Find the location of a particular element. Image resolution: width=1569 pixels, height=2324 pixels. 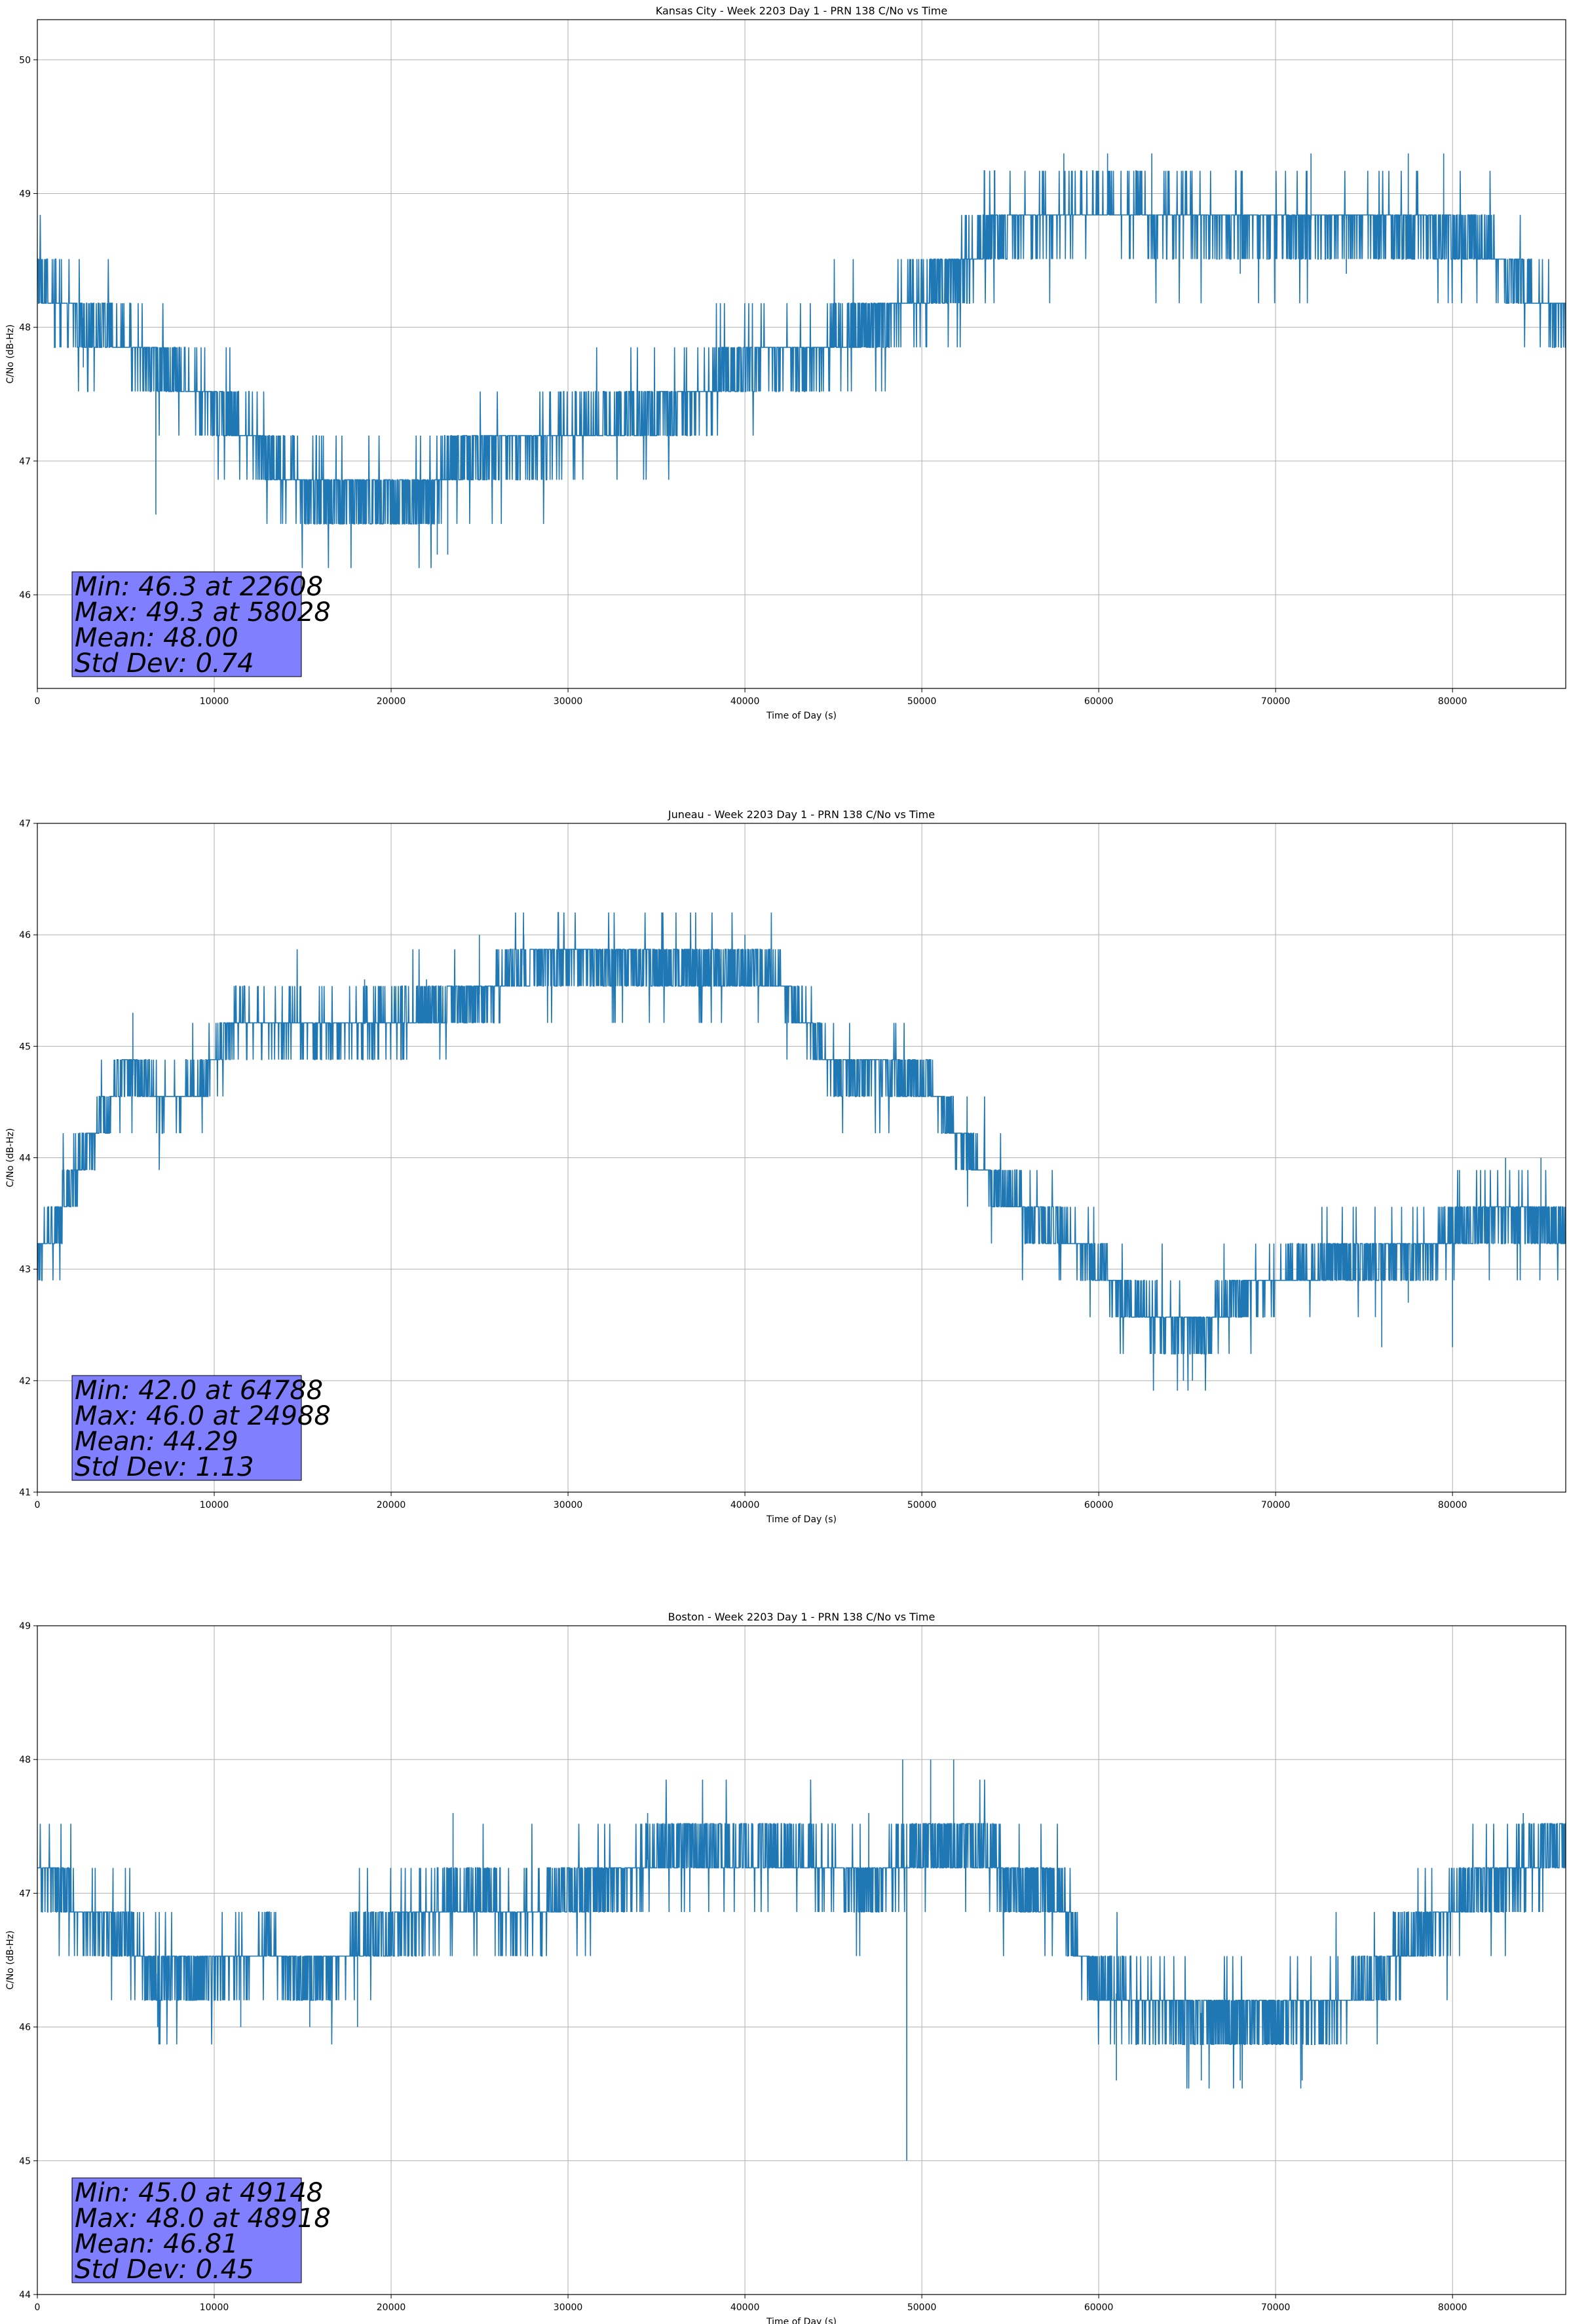

y-tick-label: 50 is located at coordinates (25, 60).